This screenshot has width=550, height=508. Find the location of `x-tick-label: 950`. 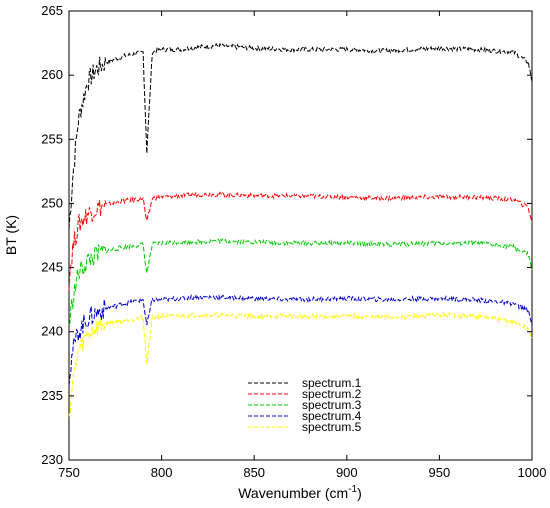

x-tick-label: 950 is located at coordinates (440, 472).